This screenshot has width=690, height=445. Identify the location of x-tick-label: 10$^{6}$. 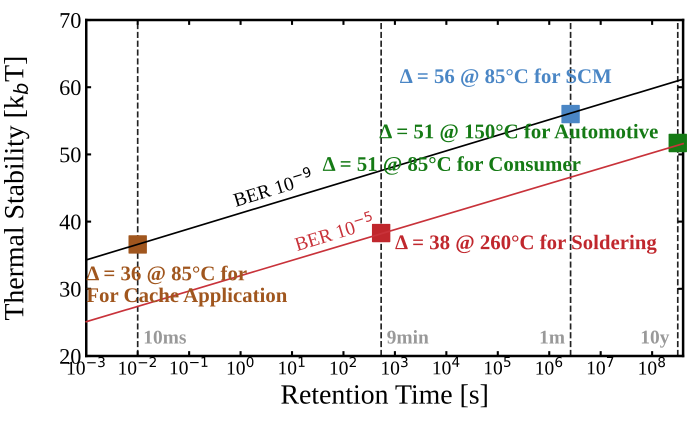
(549, 365).